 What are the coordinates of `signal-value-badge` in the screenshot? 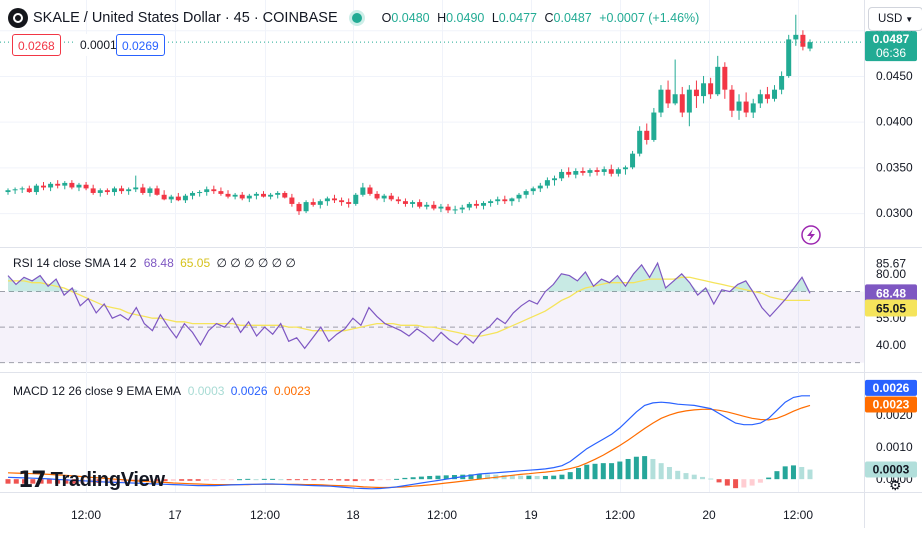 It's located at (891, 404).